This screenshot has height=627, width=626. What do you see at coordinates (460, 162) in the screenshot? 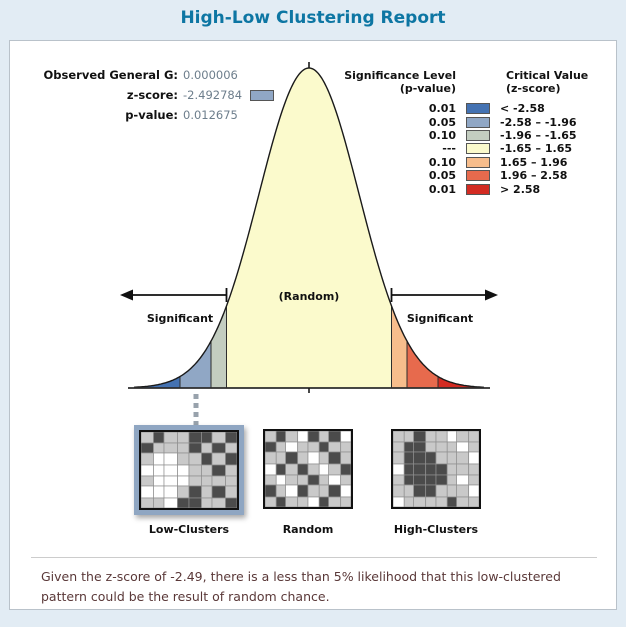
I see `legend-row: 0.10 1.65 – 1.96` at bounding box center [460, 162].